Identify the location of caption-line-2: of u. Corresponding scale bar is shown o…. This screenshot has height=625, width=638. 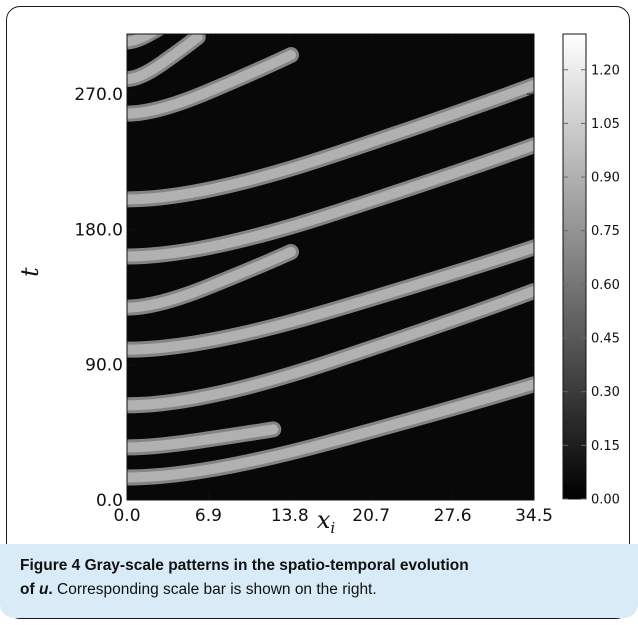
(319, 590).